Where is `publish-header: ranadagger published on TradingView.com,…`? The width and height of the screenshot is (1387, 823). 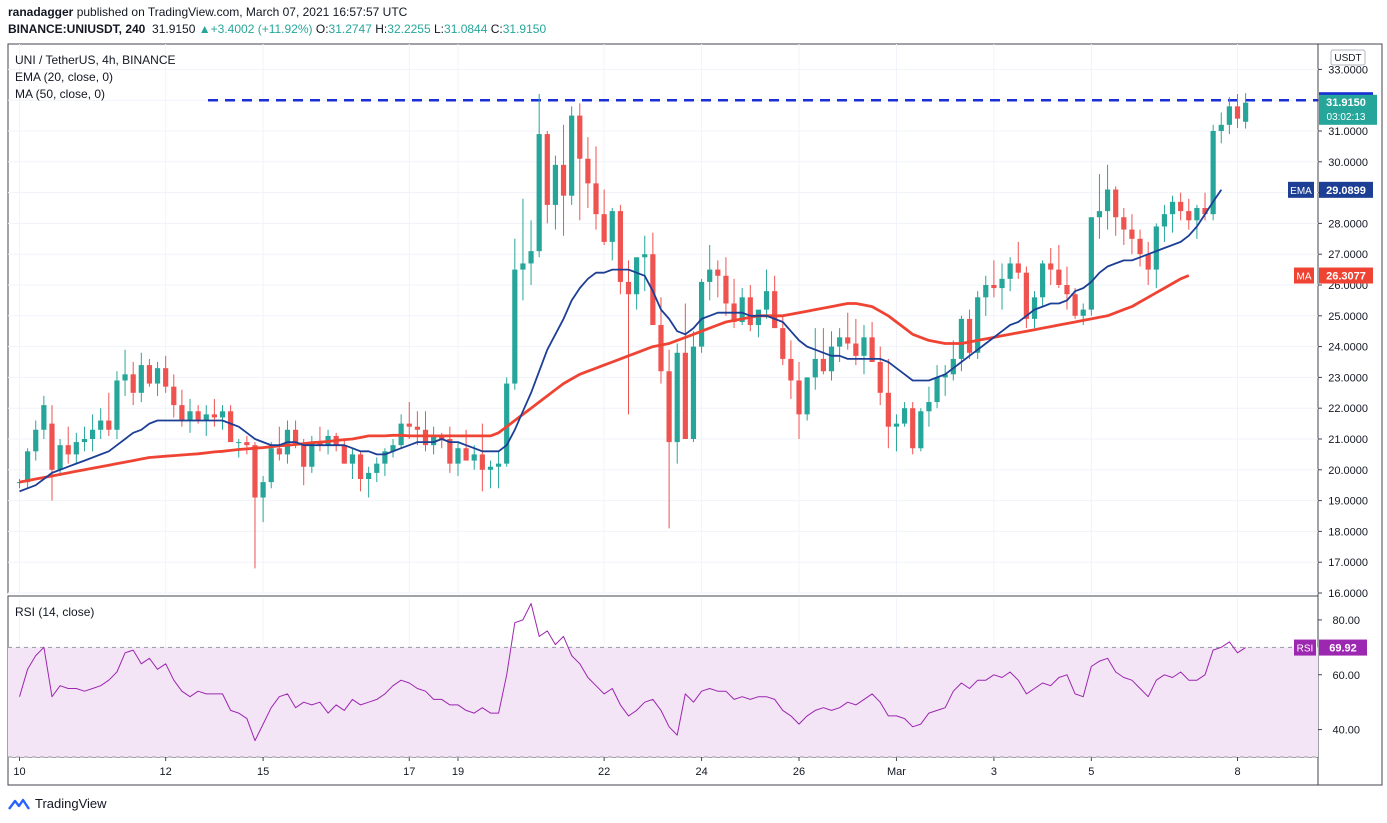 publish-header: ranadagger published on TradingView.com,… is located at coordinates (207, 12).